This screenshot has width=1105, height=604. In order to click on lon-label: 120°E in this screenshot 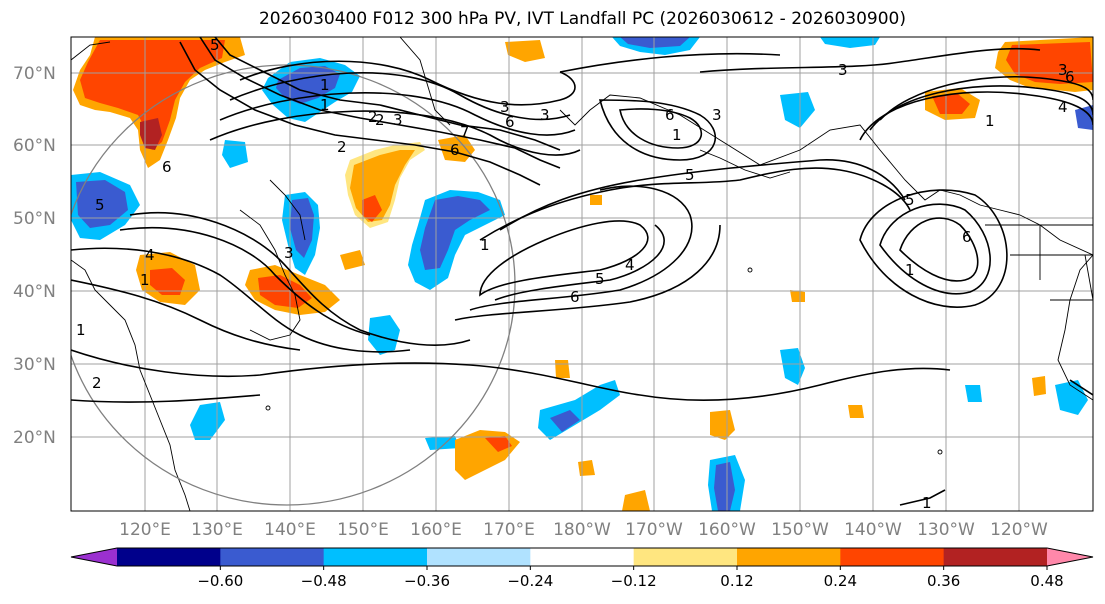, I will do `click(145, 530)`.